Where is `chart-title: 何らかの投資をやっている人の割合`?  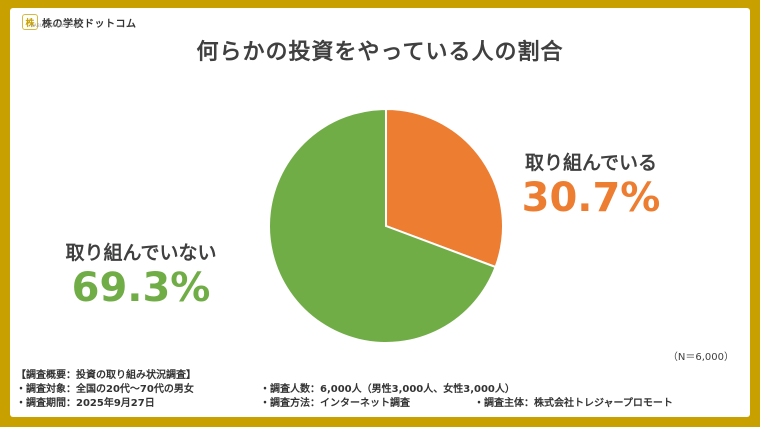
chart-title: 何らかの投資をやっている人の割合 is located at coordinates (380, 52).